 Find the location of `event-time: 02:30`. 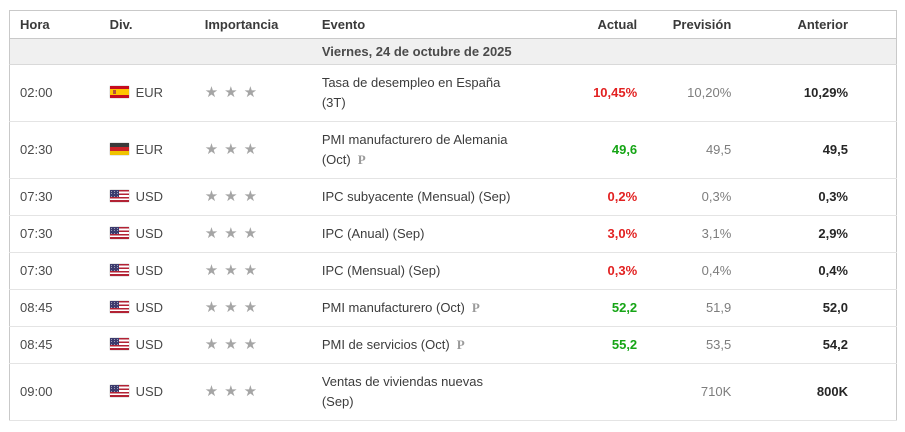

event-time: 02:30 is located at coordinates (59, 150).